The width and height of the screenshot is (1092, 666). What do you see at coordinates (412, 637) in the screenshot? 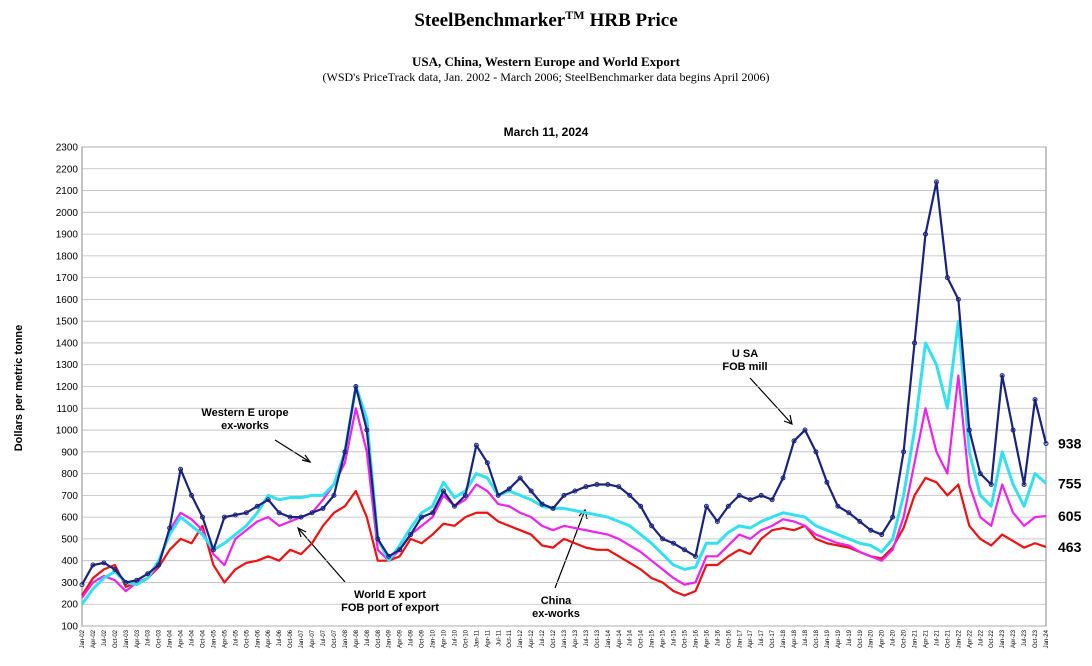
I see `x-tick-label: Jul-09` at bounding box center [412, 637].